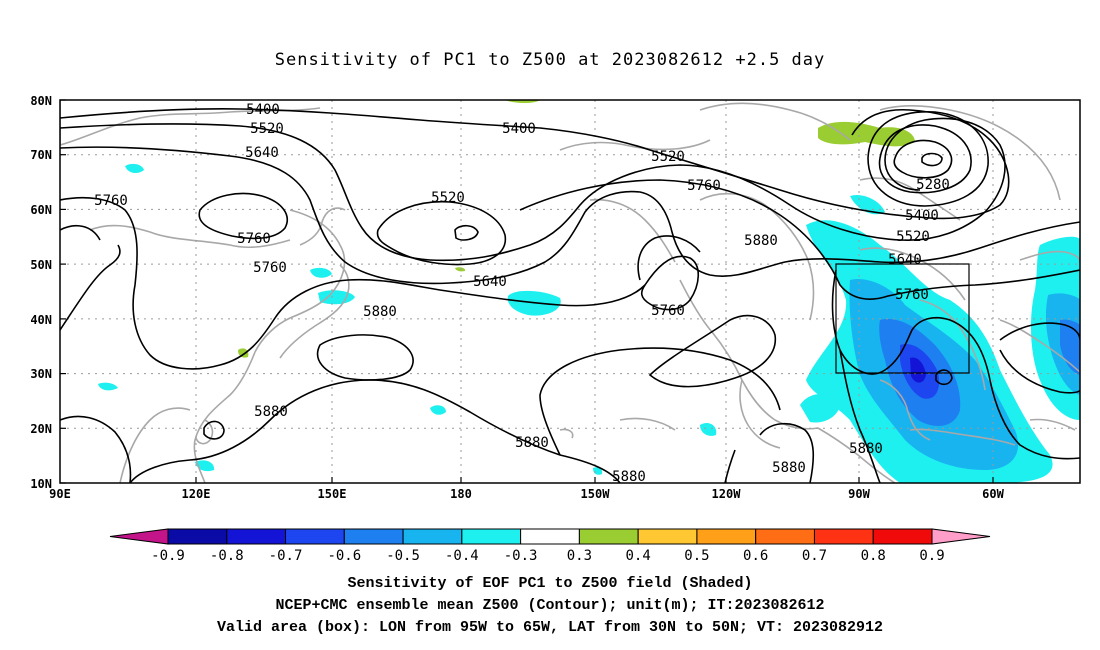 The height and width of the screenshot is (650, 1100). What do you see at coordinates (344, 556) in the screenshot?
I see `colorbar-label: -0.6` at bounding box center [344, 556].